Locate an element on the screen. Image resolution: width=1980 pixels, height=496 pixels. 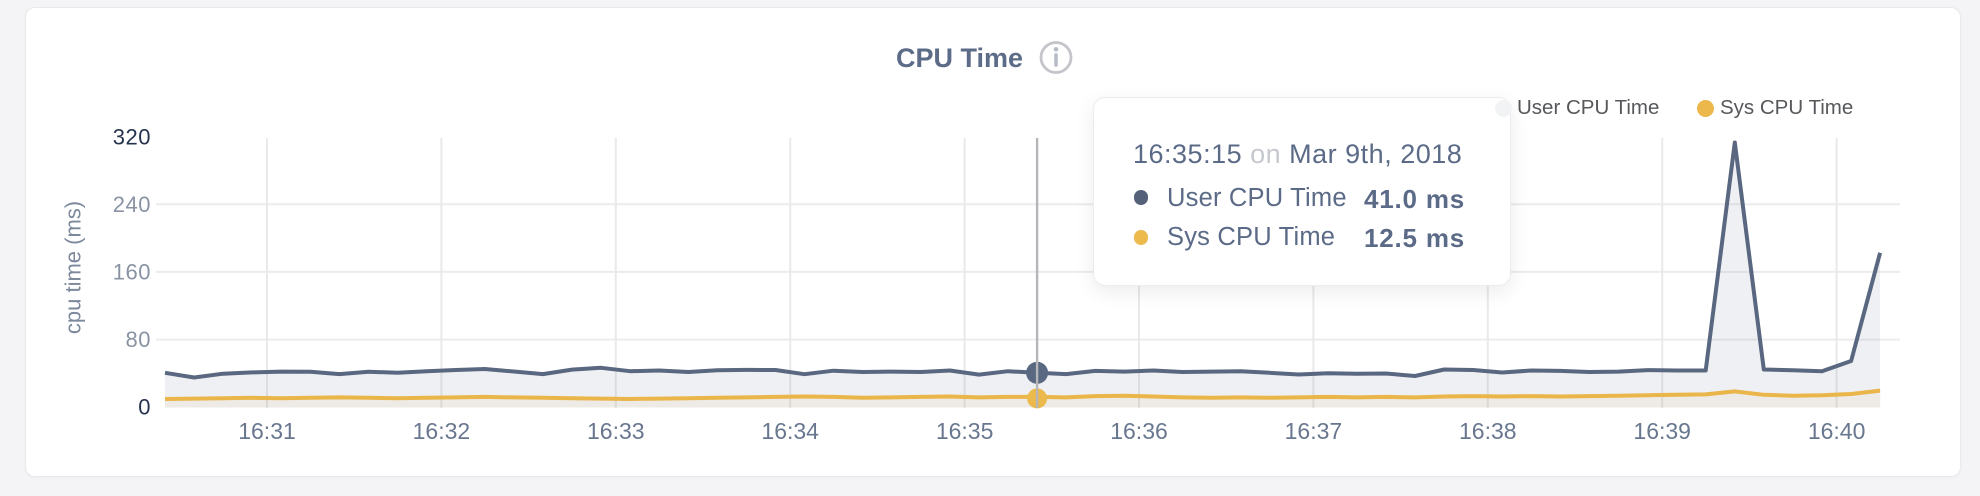
svg-text: 16:36 is located at coordinates (1139, 431).